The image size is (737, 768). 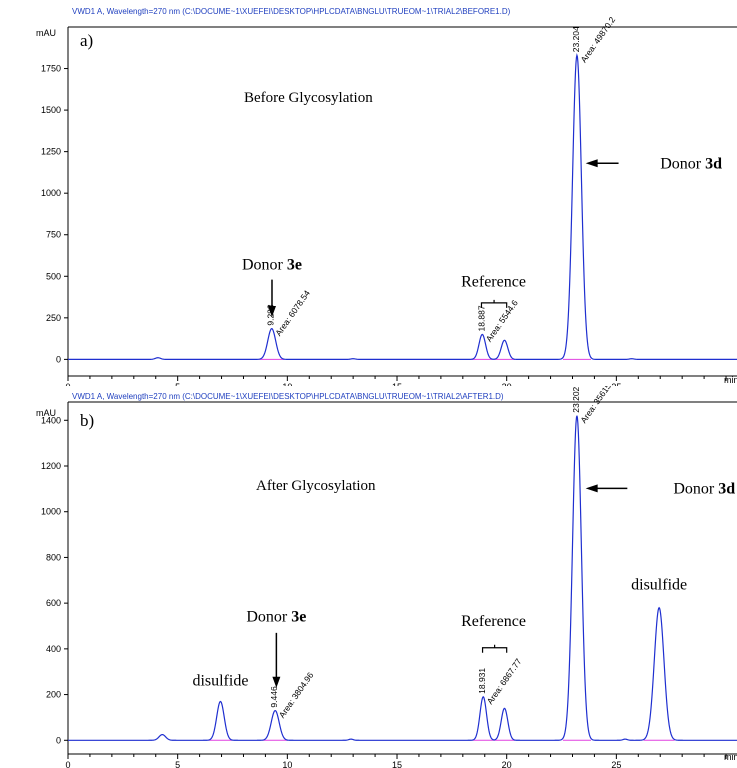 What do you see at coordinates (86, 40) in the screenshot?
I see `panel-label: a)` at bounding box center [86, 40].